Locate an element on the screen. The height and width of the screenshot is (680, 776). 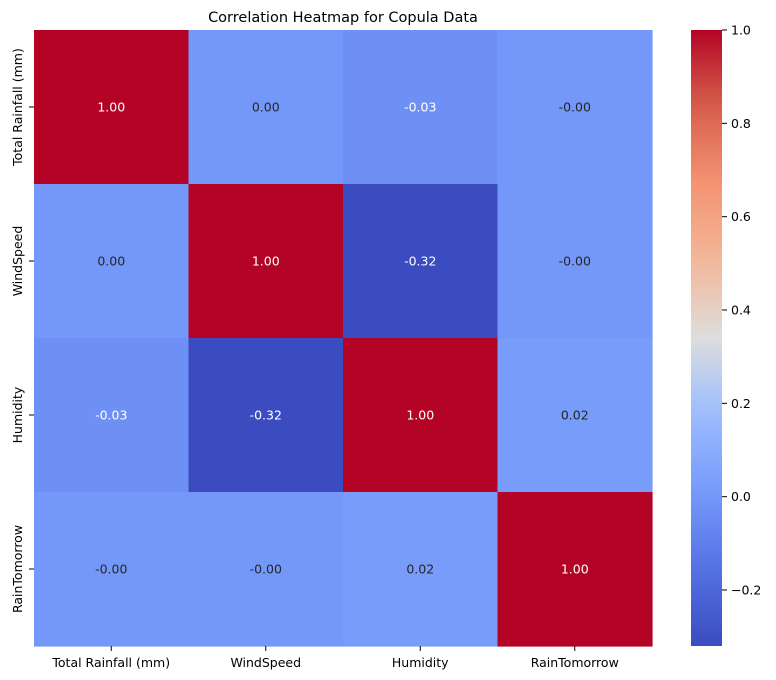
x-tick-label: WindSpeed is located at coordinates (265, 662).